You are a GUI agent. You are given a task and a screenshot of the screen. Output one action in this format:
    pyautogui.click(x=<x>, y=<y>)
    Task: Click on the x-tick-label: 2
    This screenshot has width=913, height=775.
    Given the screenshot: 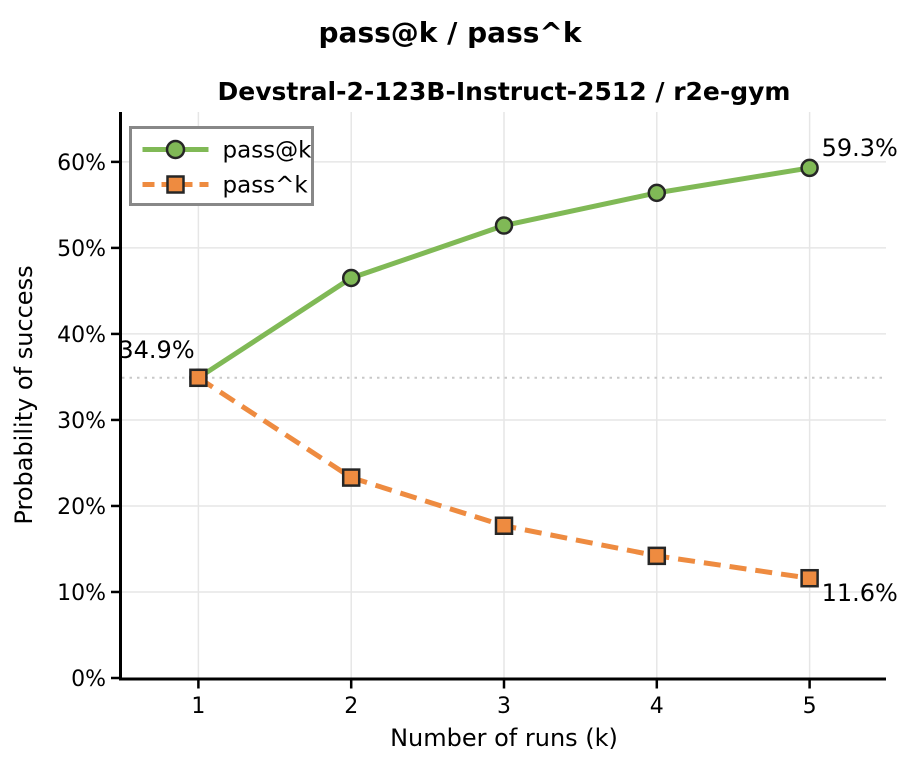 What is the action you would take?
    pyautogui.click(x=351, y=706)
    